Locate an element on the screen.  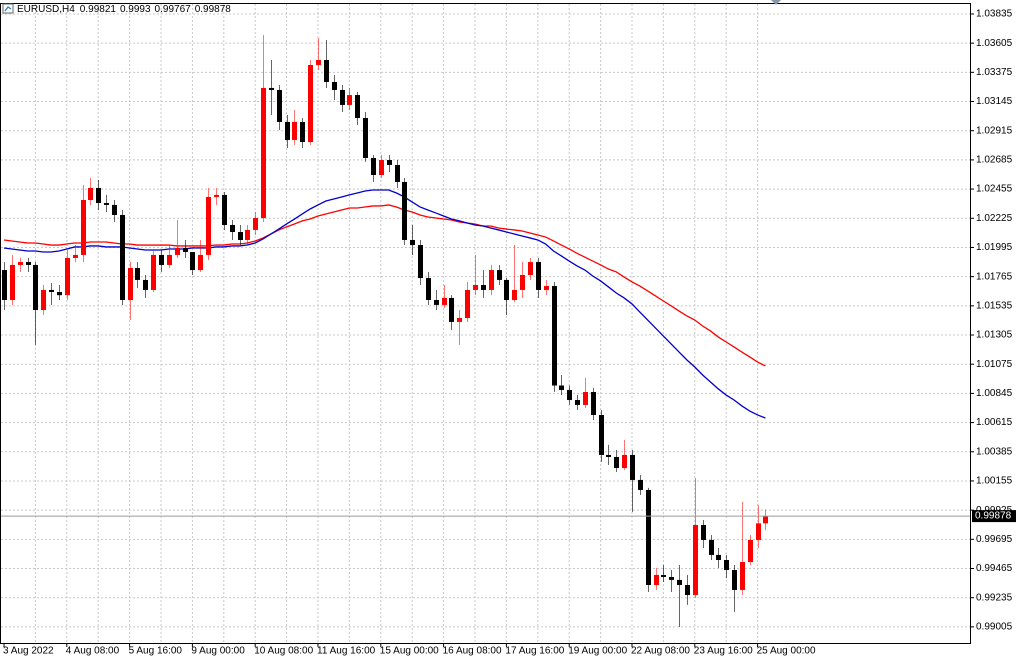
x-tick-label: 5 Aug 16:00 is located at coordinates (156, 651).